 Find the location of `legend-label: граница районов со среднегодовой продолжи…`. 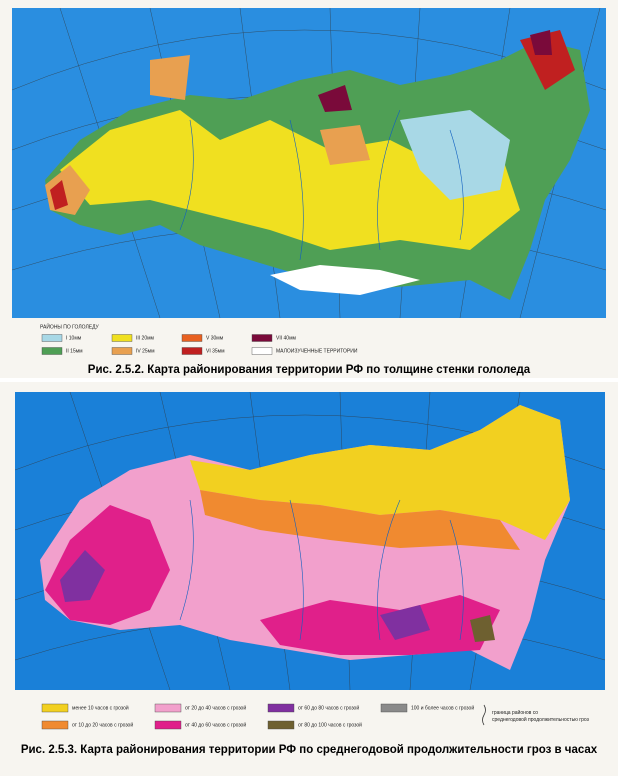

legend-label: граница районов со среднегодовой продолжи… is located at coordinates (541, 716).